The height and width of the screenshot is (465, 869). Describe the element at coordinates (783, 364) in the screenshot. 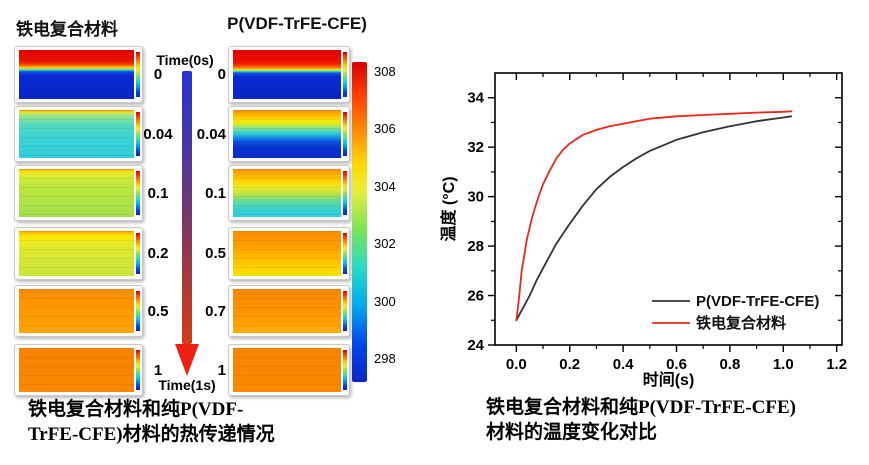

I see `x-tick-label: 1.0` at that location.